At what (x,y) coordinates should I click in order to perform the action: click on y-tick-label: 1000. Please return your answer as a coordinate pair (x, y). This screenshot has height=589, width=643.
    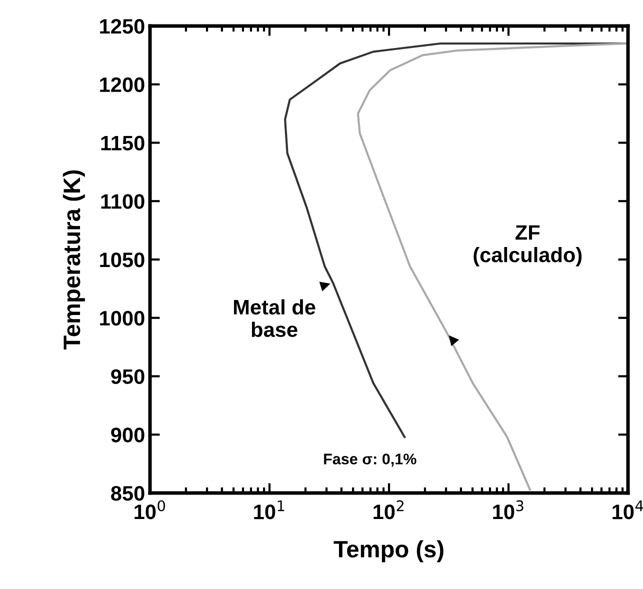
    Looking at the image, I should click on (122, 318).